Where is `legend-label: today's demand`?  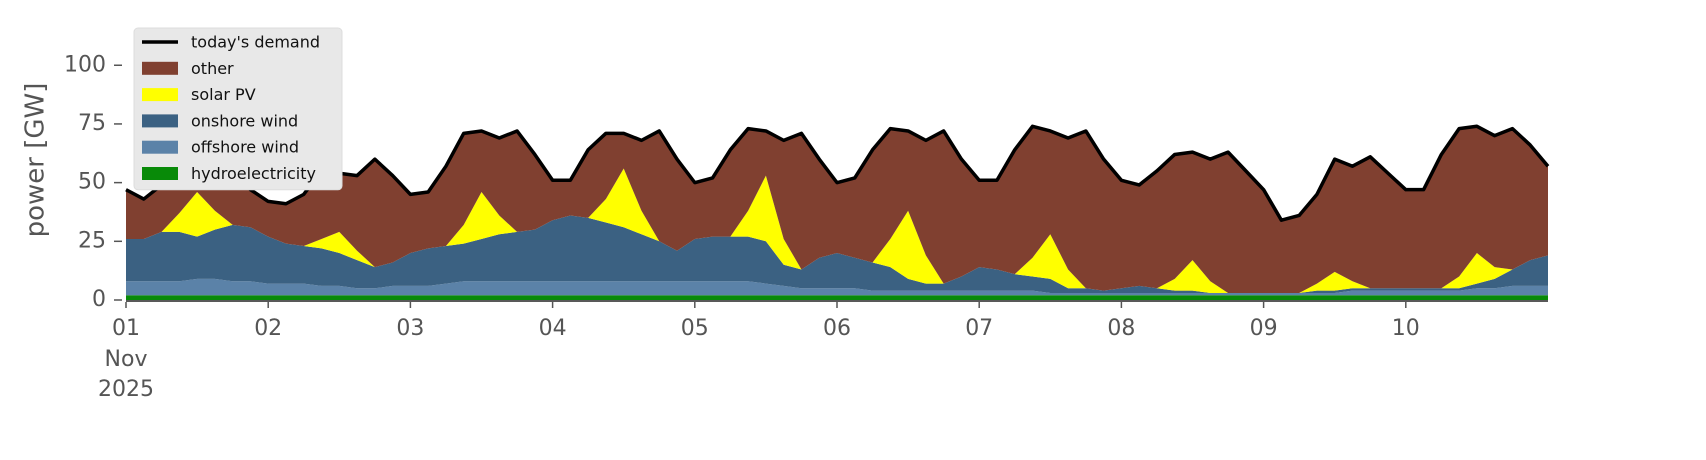 legend-label: today's demand is located at coordinates (255, 42).